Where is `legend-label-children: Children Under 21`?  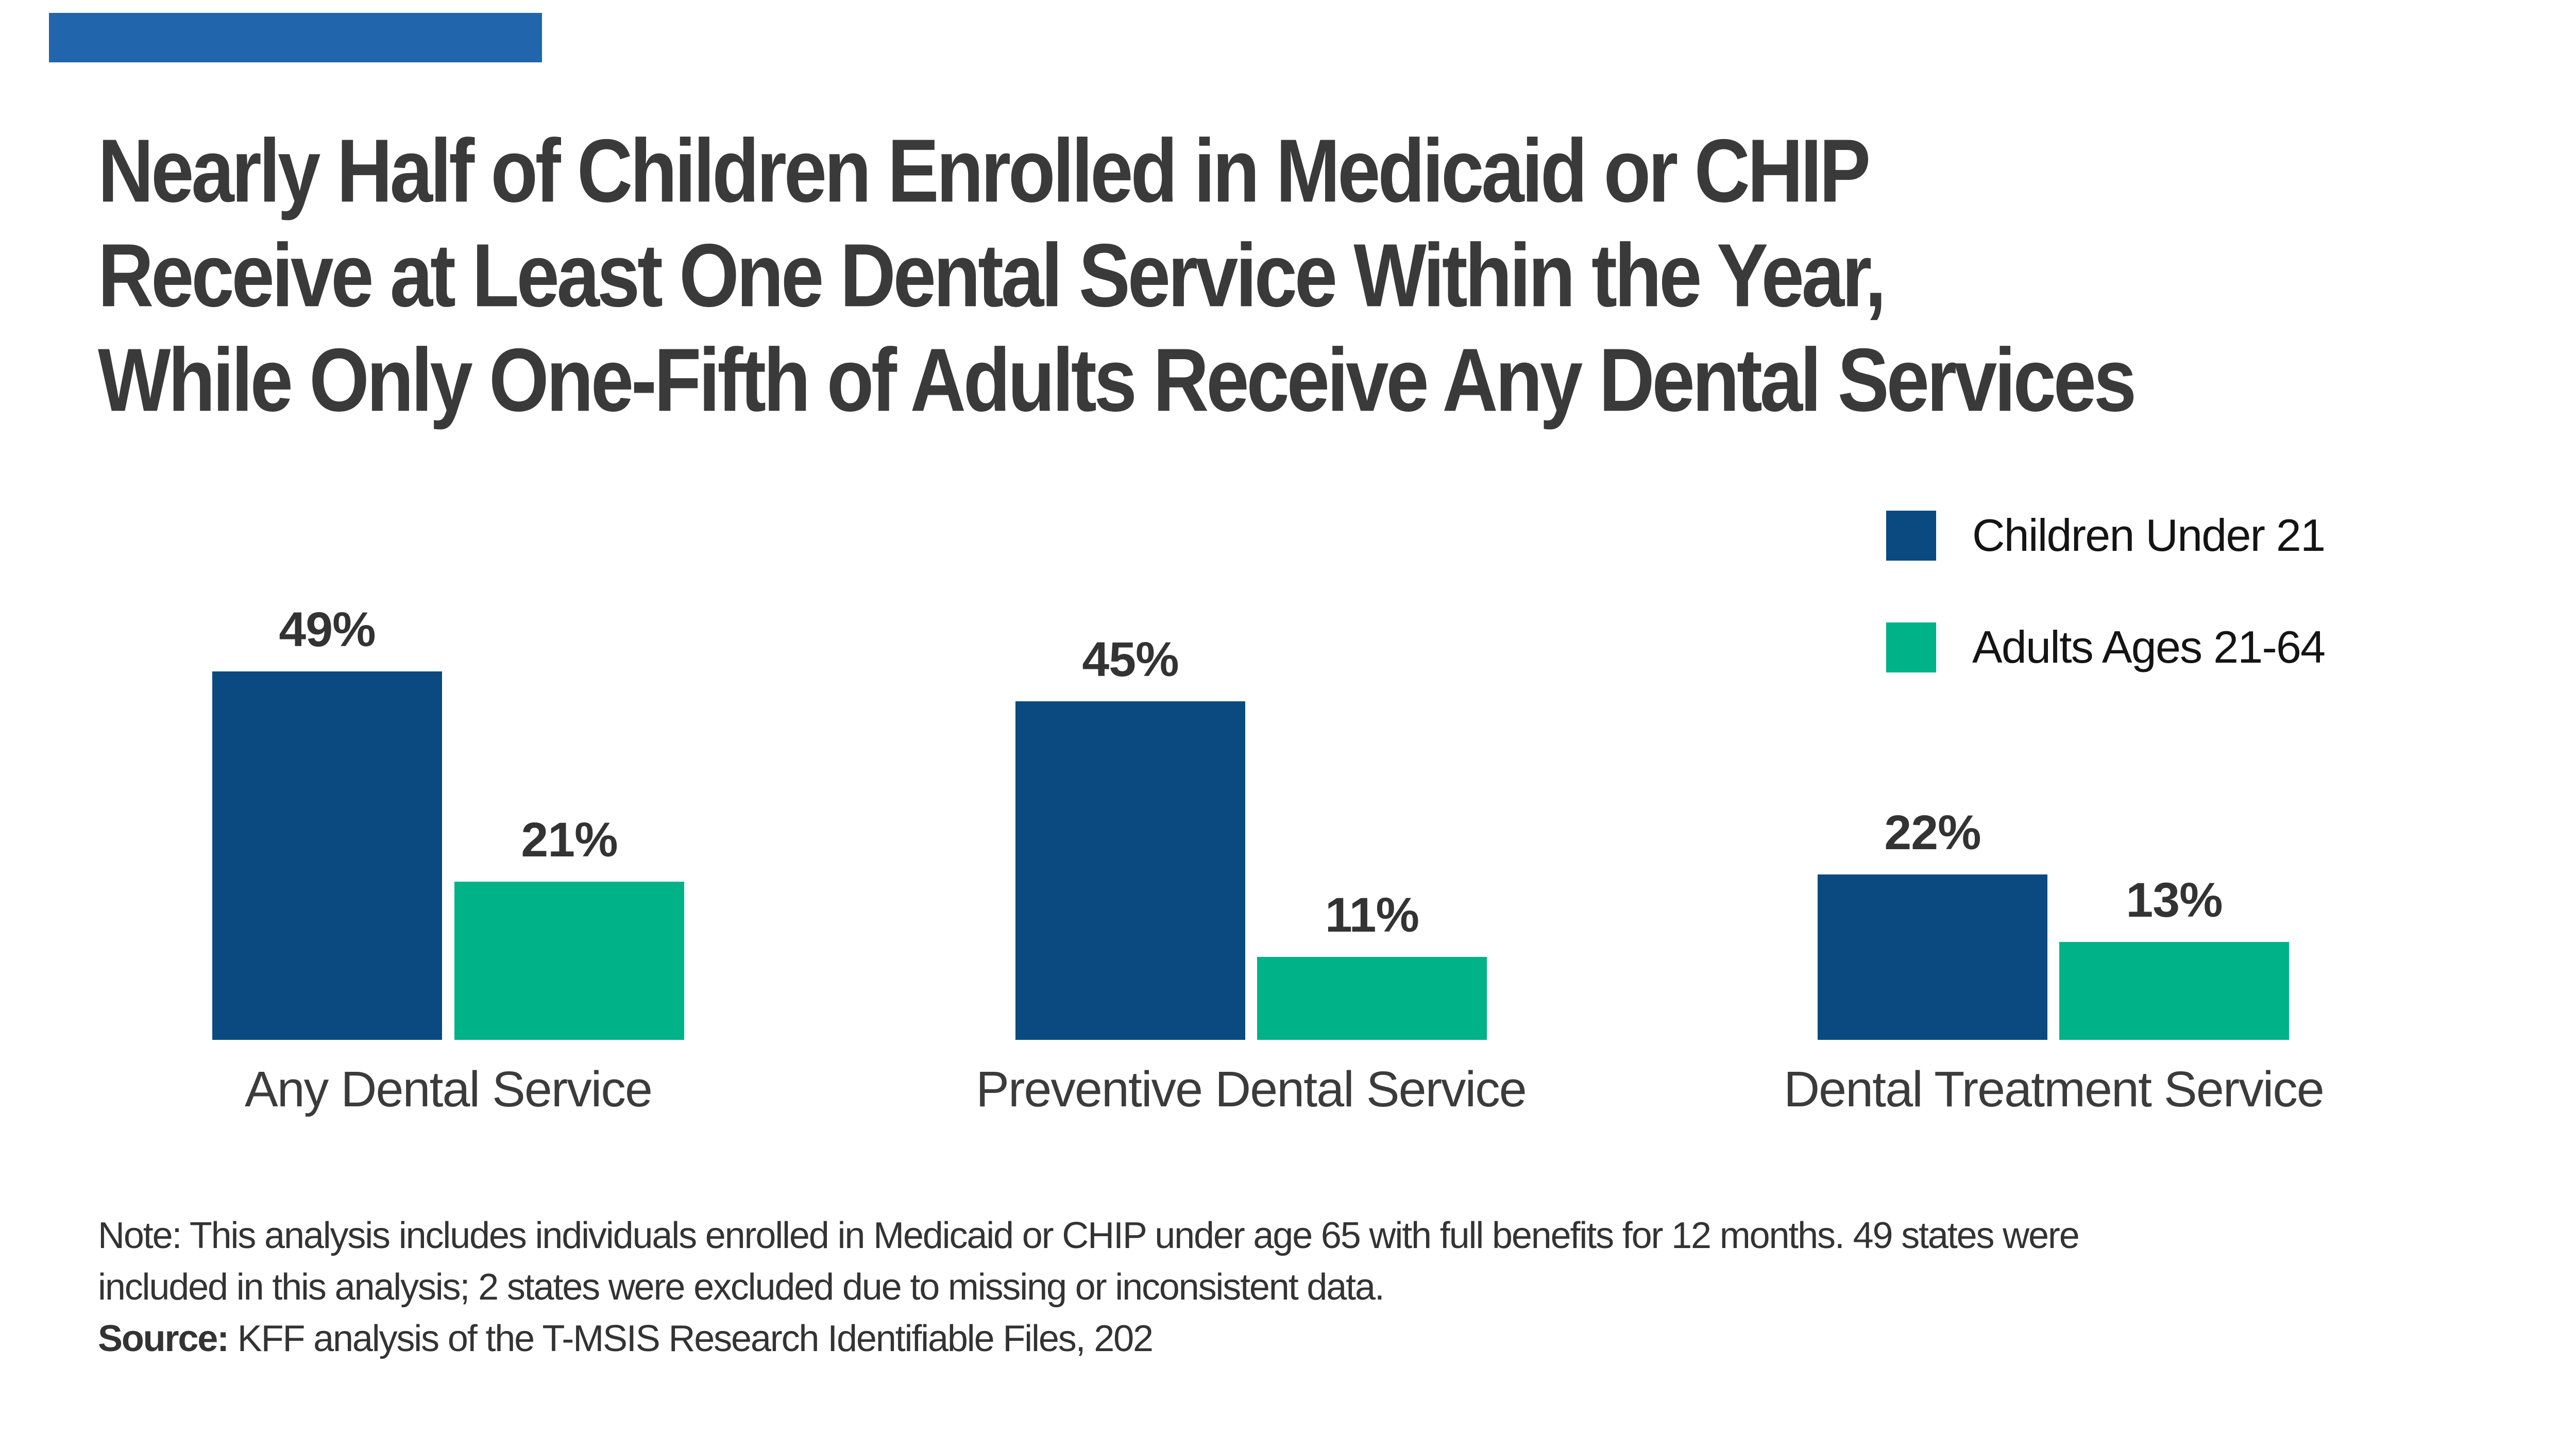
legend-label-children: Children Under 21 is located at coordinates (2149, 535).